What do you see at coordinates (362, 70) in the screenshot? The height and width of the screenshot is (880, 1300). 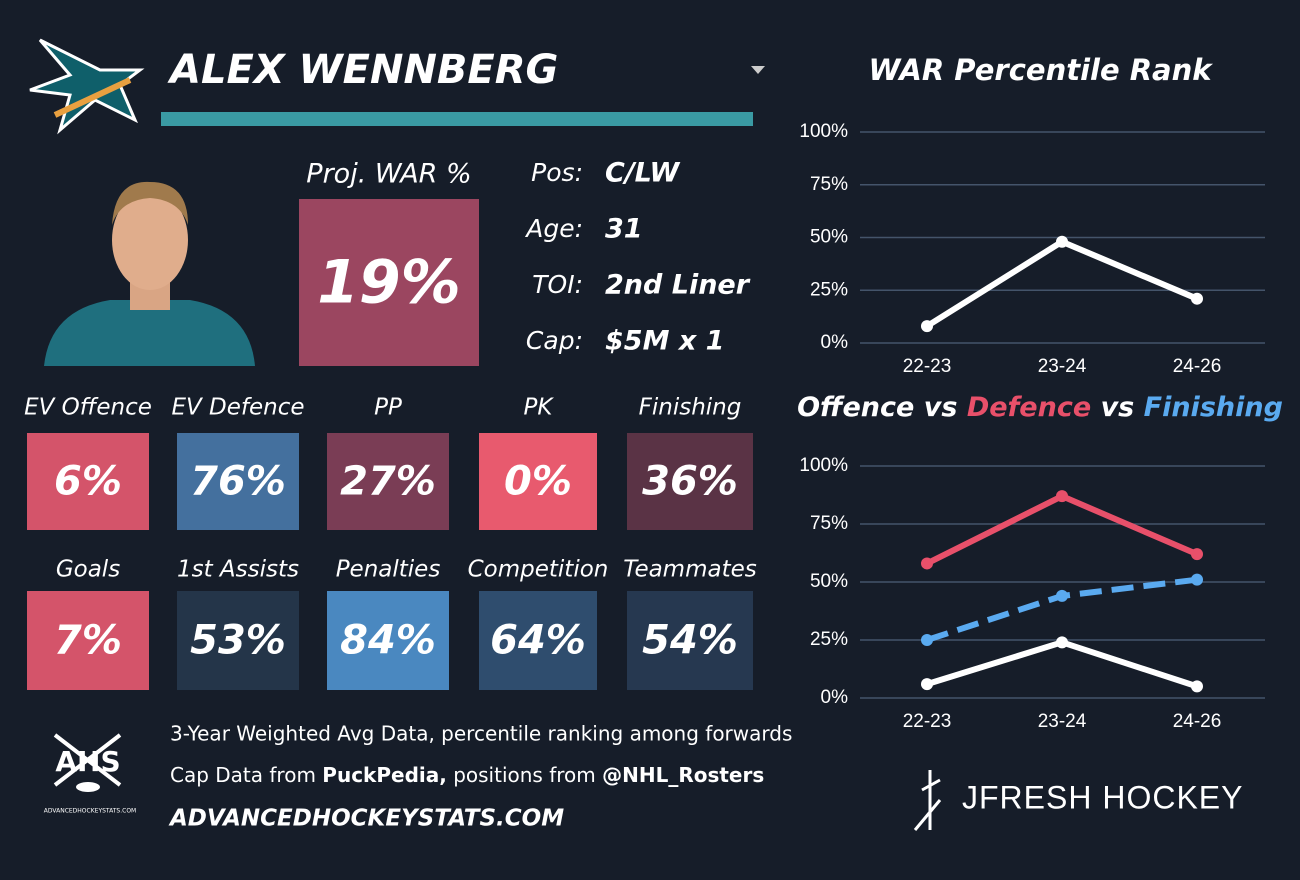 I see `player-name: ALEX WENNBERG` at bounding box center [362, 70].